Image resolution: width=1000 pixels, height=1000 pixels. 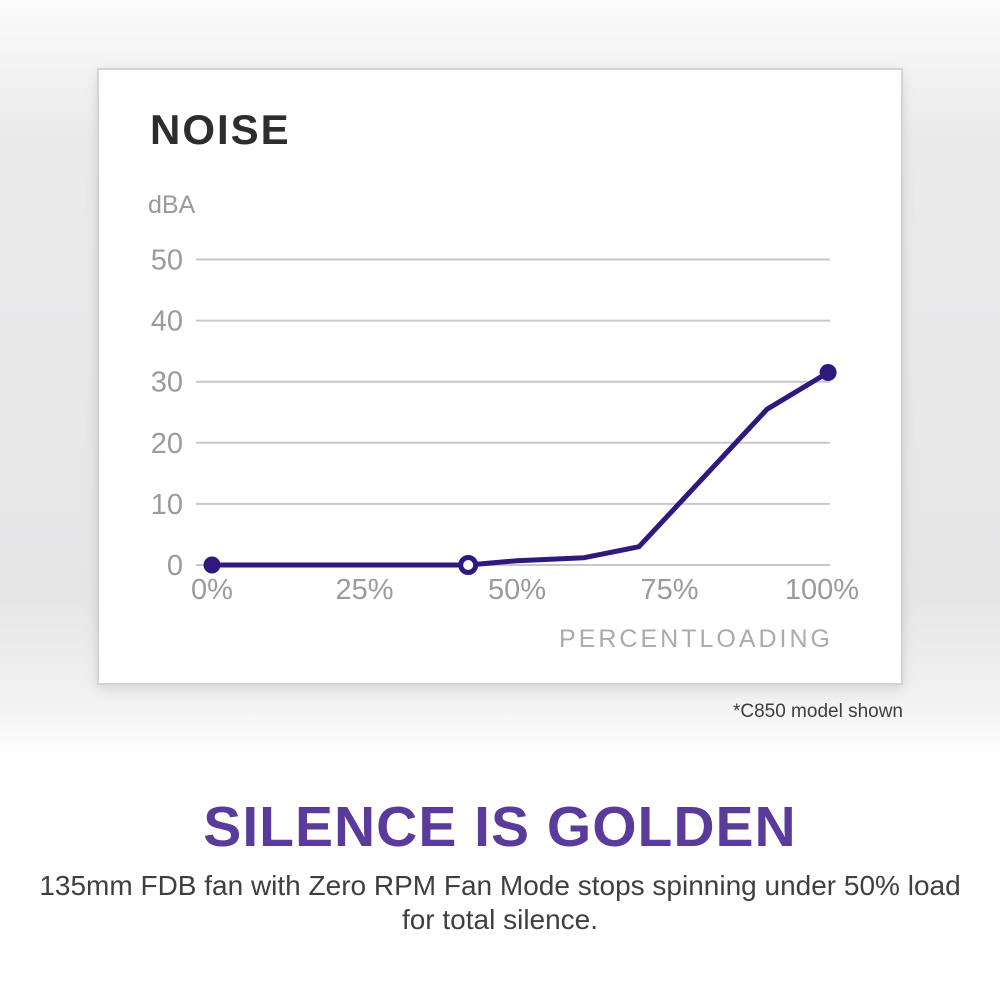 What do you see at coordinates (167, 505) in the screenshot?
I see `y-tick-label-10: 10` at bounding box center [167, 505].